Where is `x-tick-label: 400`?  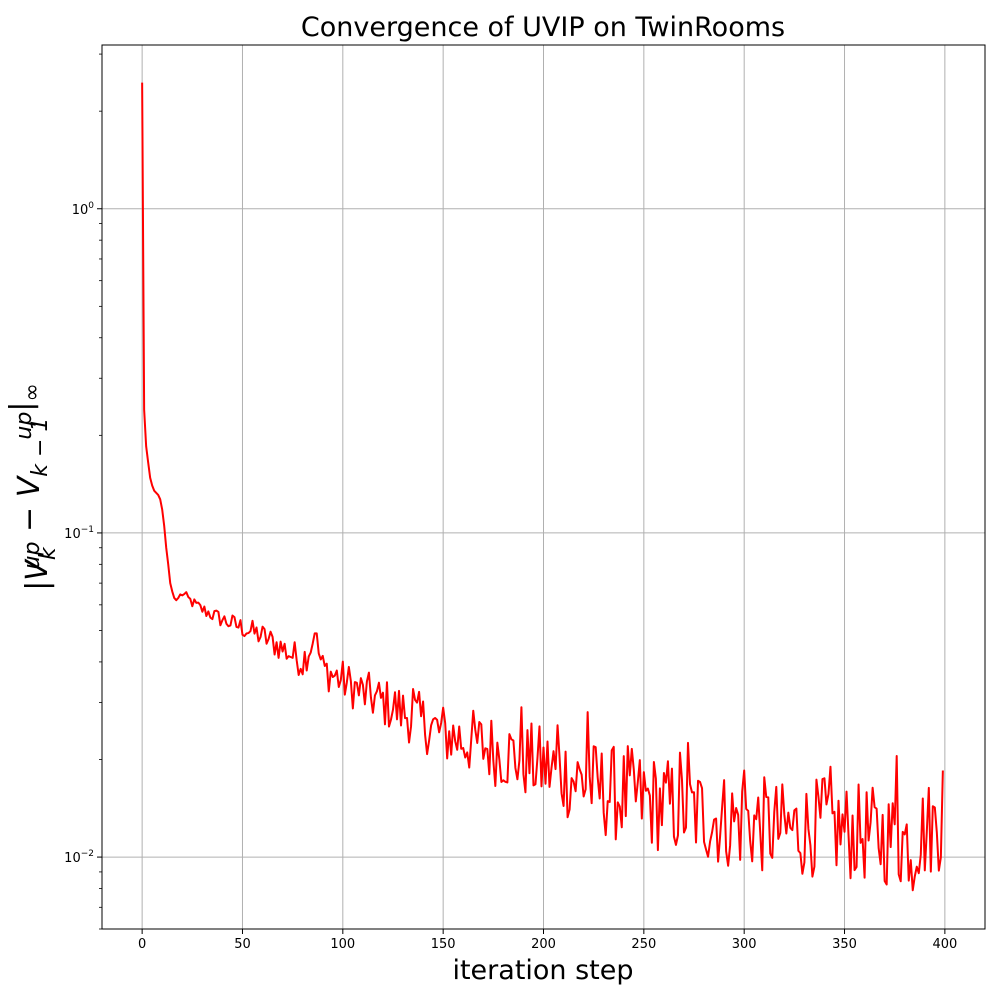
x-tick-label: 400 is located at coordinates (944, 944).